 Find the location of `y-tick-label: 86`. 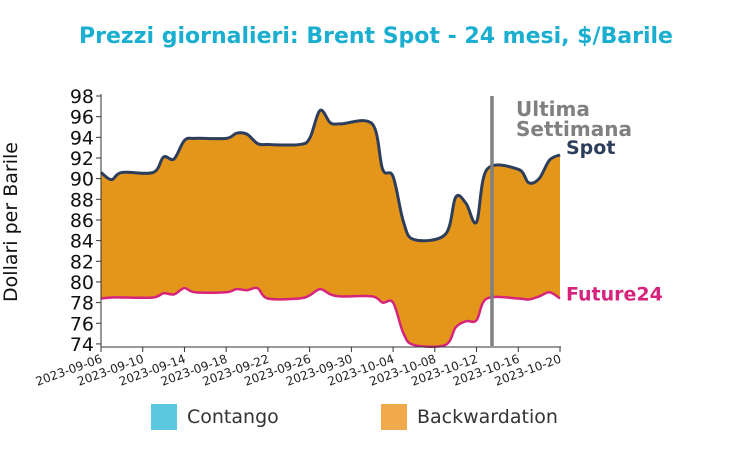

y-tick-label: 86 is located at coordinates (82, 221).